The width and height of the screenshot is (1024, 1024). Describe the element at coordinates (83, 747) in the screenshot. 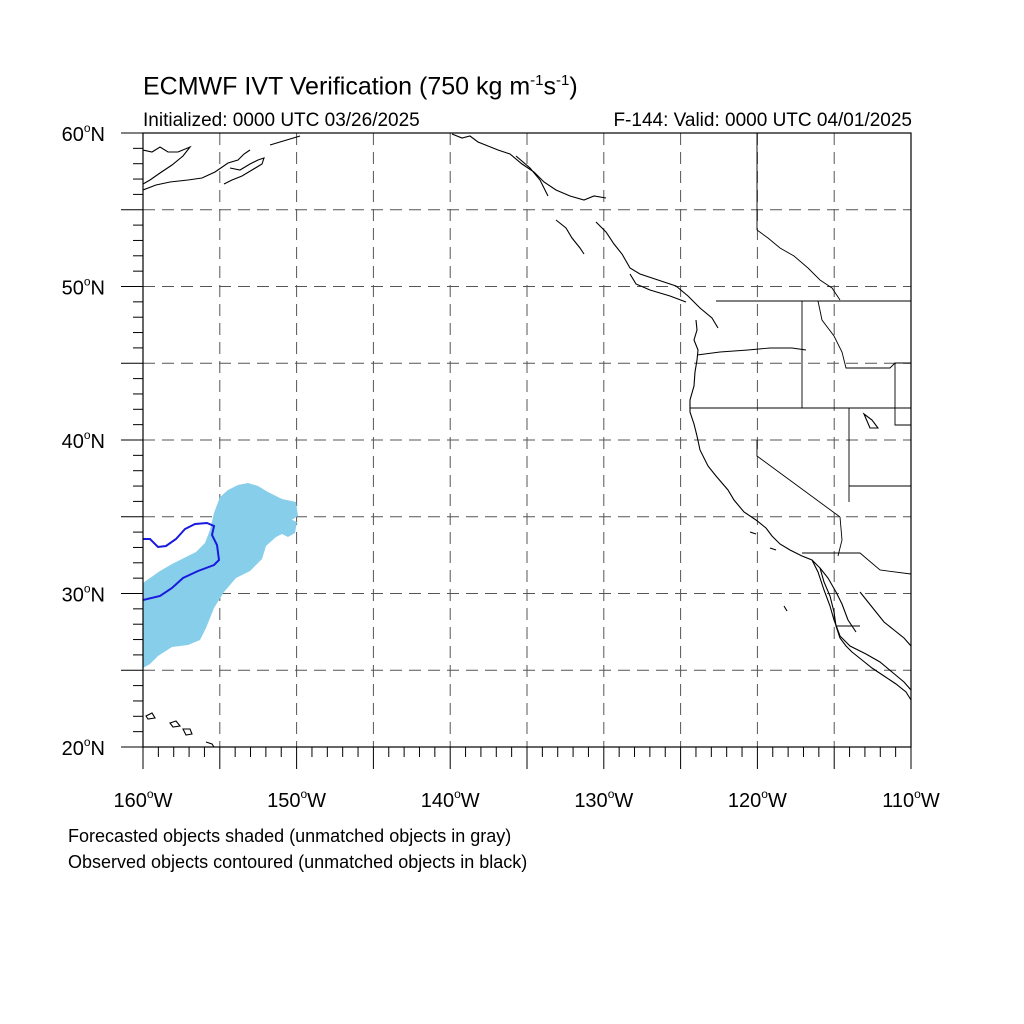

I see `lat-label: 20oN` at that location.